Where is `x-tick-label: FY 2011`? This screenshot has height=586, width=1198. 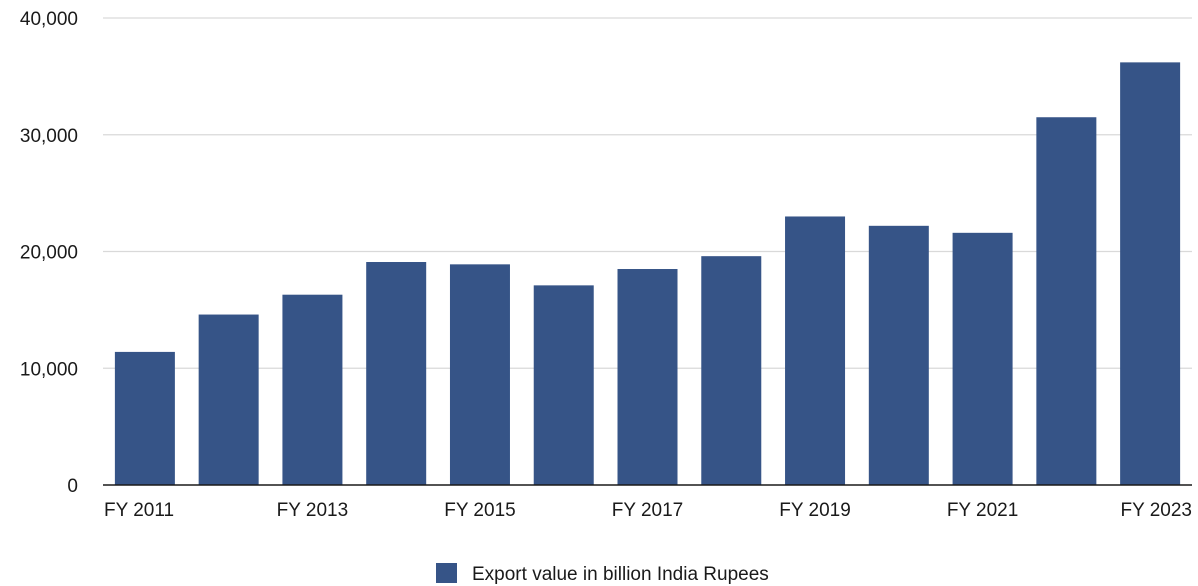
x-tick-label: FY 2011 is located at coordinates (139, 510).